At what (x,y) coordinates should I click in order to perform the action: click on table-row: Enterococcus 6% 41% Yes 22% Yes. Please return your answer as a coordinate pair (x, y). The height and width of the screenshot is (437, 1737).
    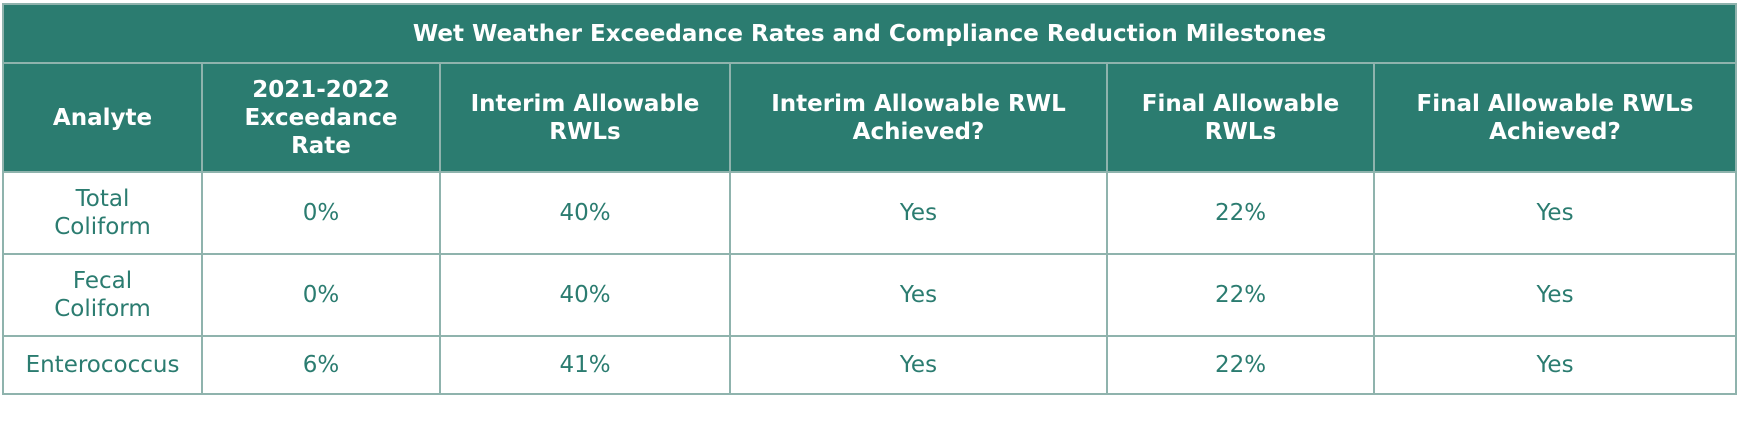
    Looking at the image, I should click on (869, 365).